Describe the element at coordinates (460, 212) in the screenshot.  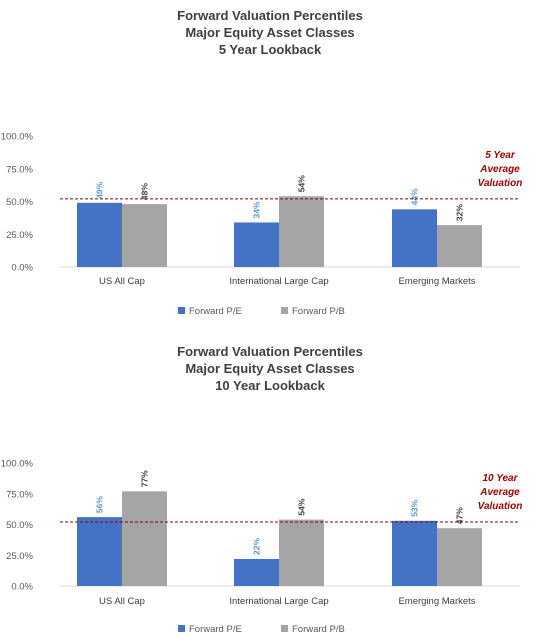
I see `data-label: 32%` at that location.